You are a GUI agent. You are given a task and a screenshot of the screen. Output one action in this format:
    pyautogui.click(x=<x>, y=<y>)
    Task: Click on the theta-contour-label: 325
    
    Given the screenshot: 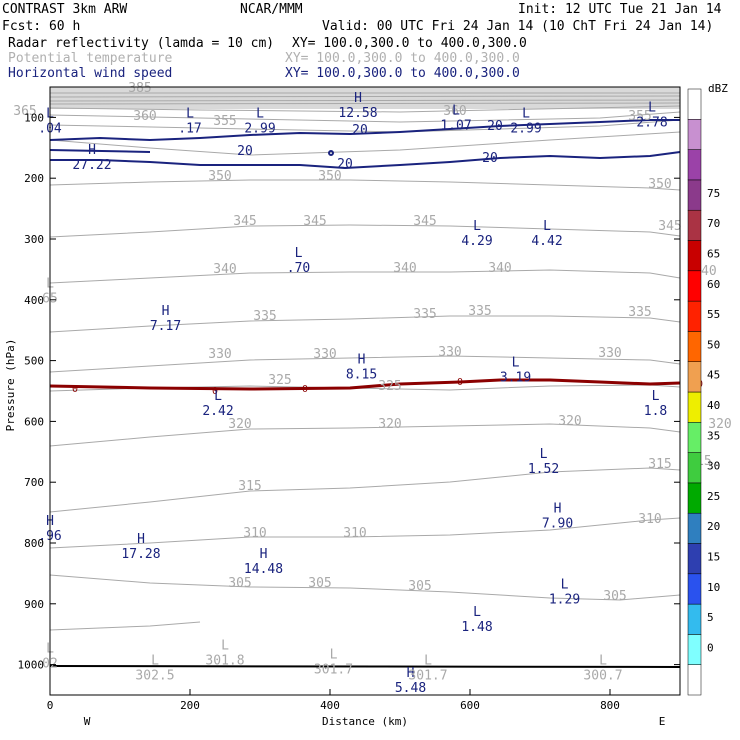 What is the action you would take?
    pyautogui.click(x=279, y=380)
    